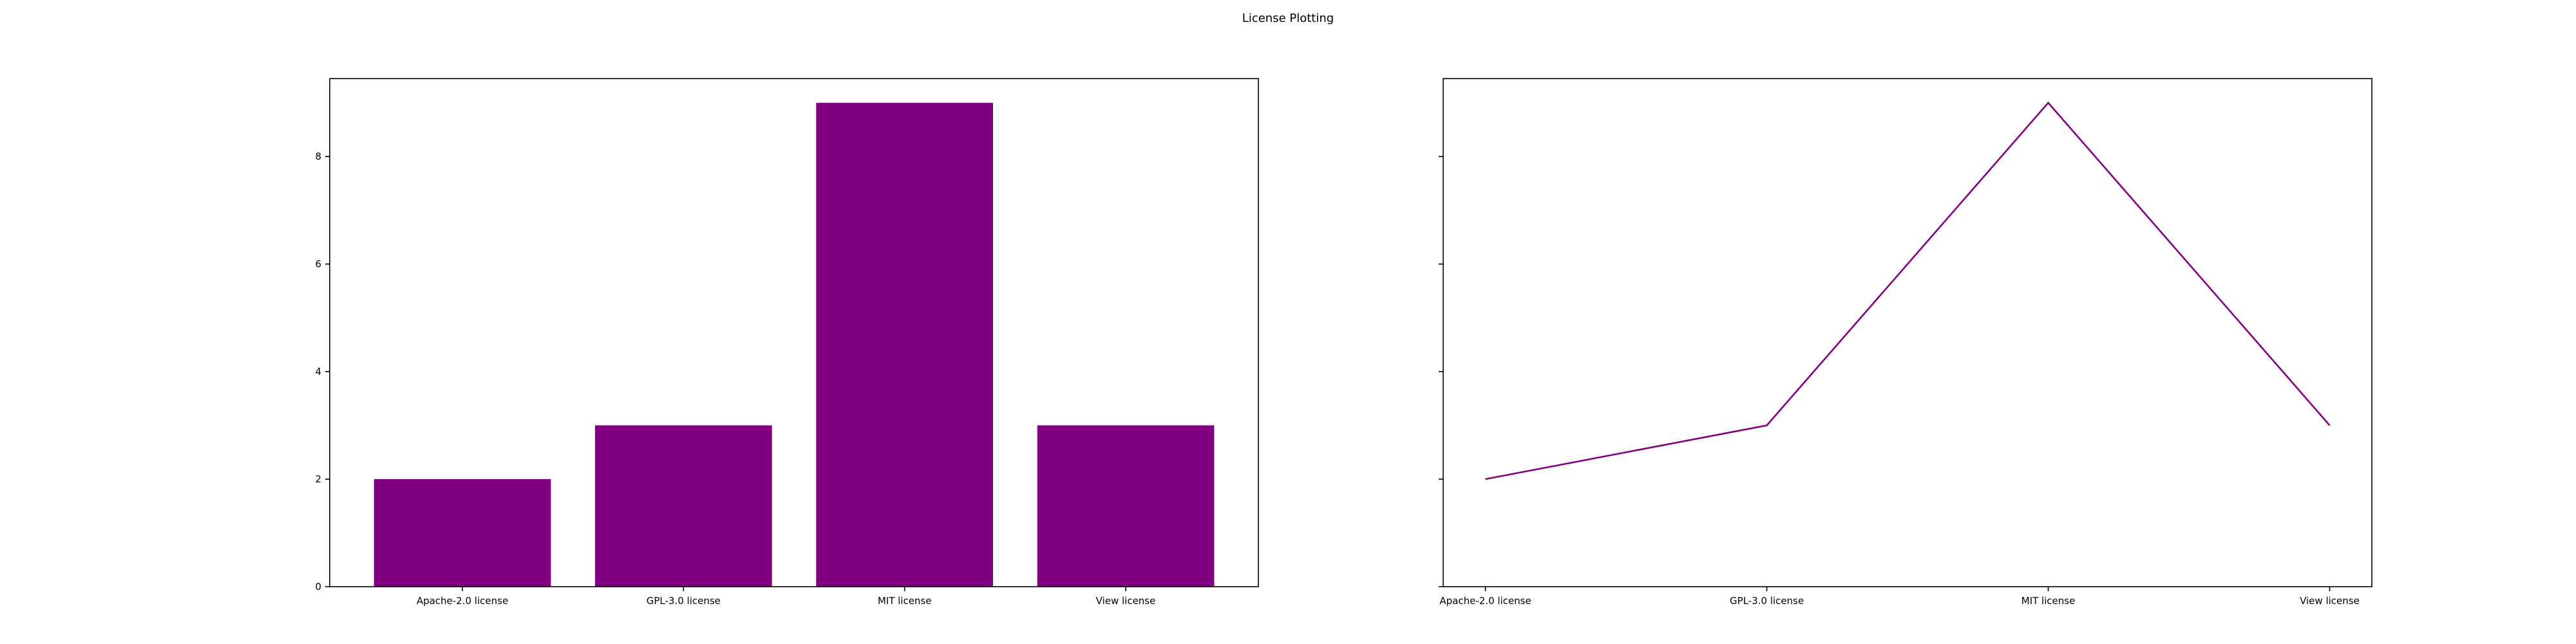 Image resolution: width=2576 pixels, height=644 pixels. What do you see at coordinates (1126, 601) in the screenshot?
I see `bar-x-tick-label-4: View license` at bounding box center [1126, 601].